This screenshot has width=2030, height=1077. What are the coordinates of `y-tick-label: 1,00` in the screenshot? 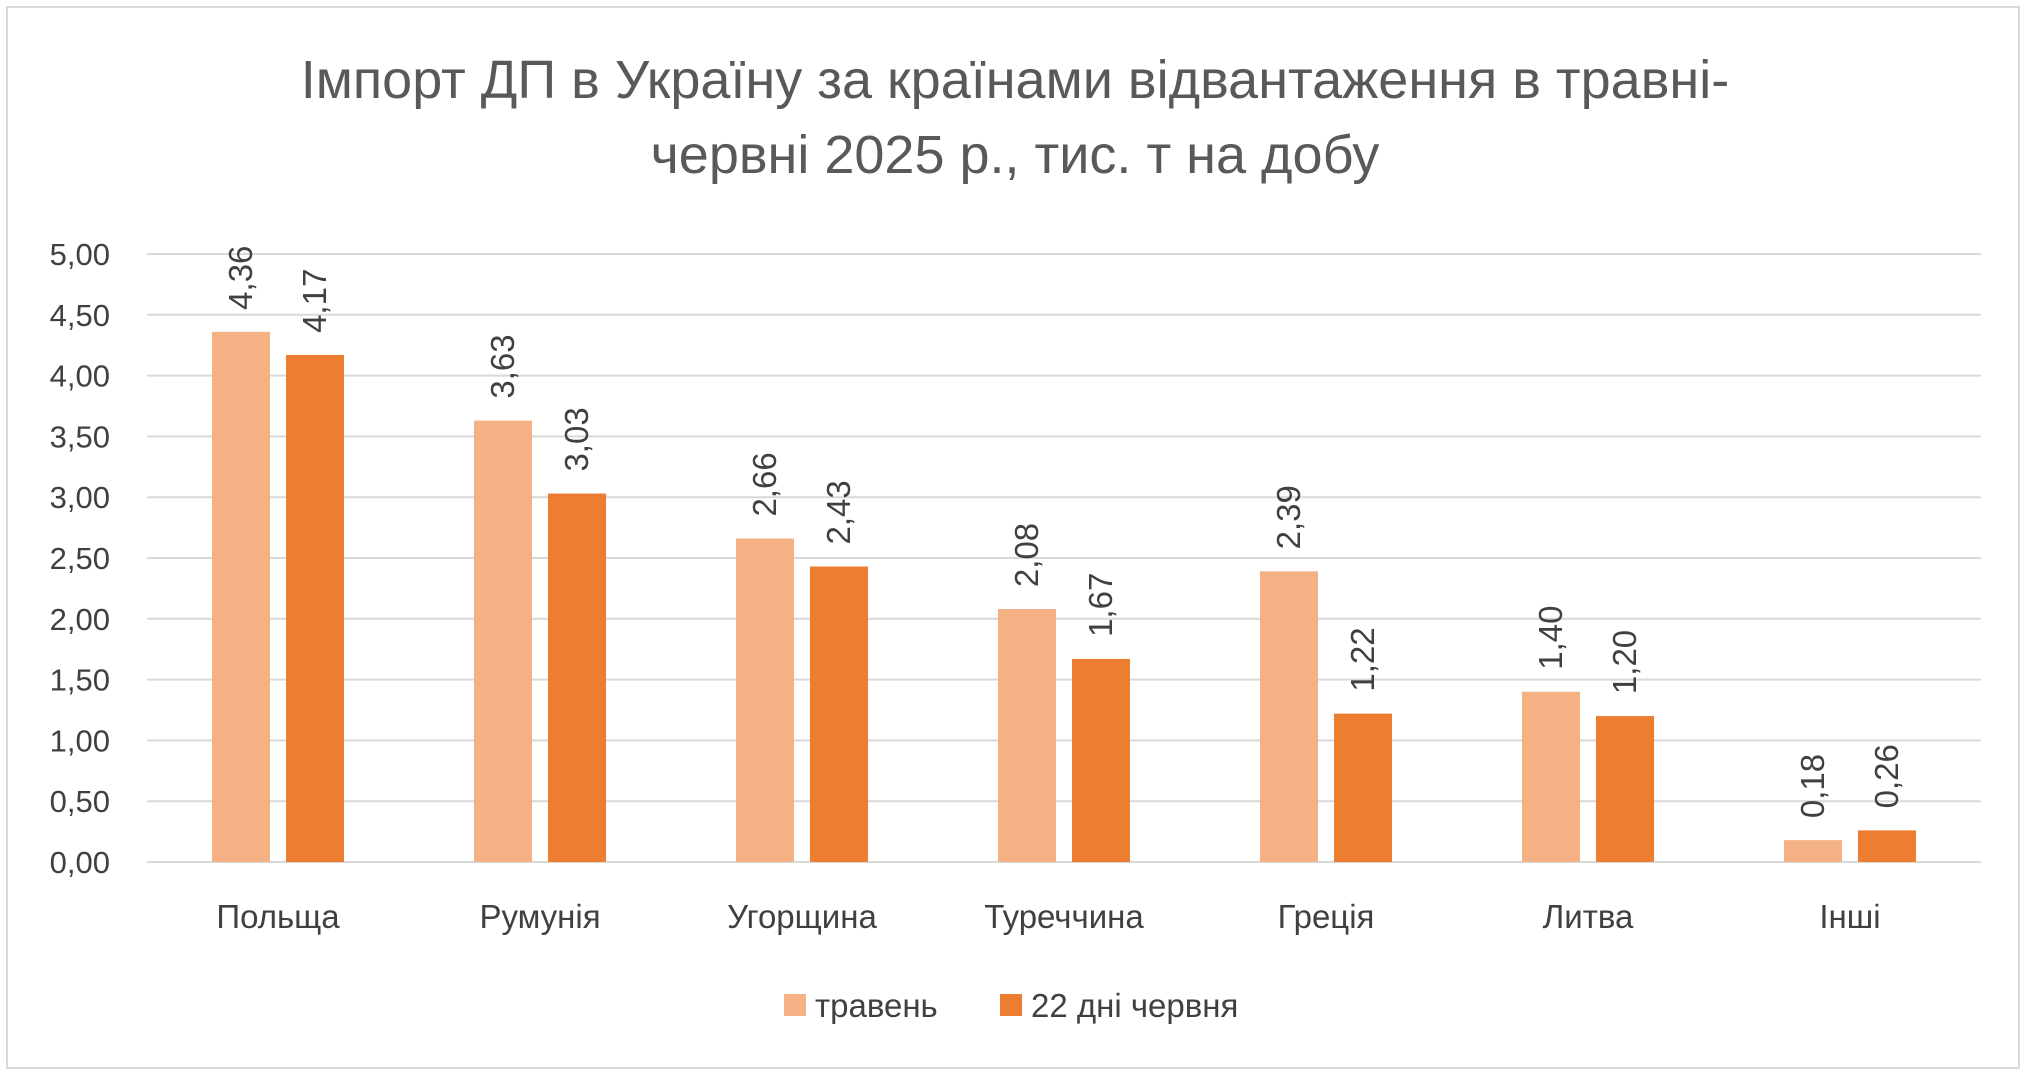 It's located at (80, 740).